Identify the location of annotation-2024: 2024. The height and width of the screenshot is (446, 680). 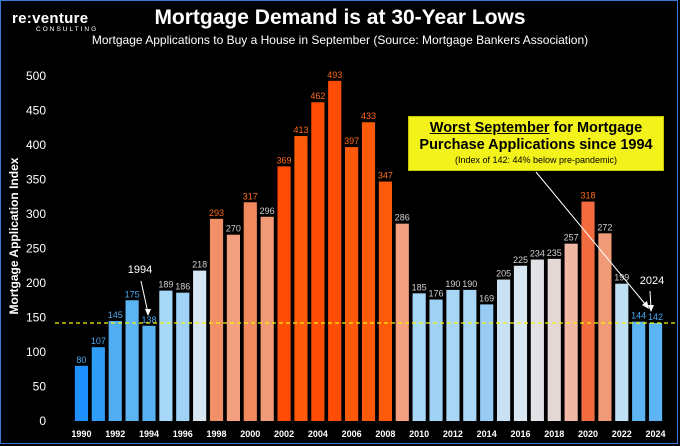
(652, 281).